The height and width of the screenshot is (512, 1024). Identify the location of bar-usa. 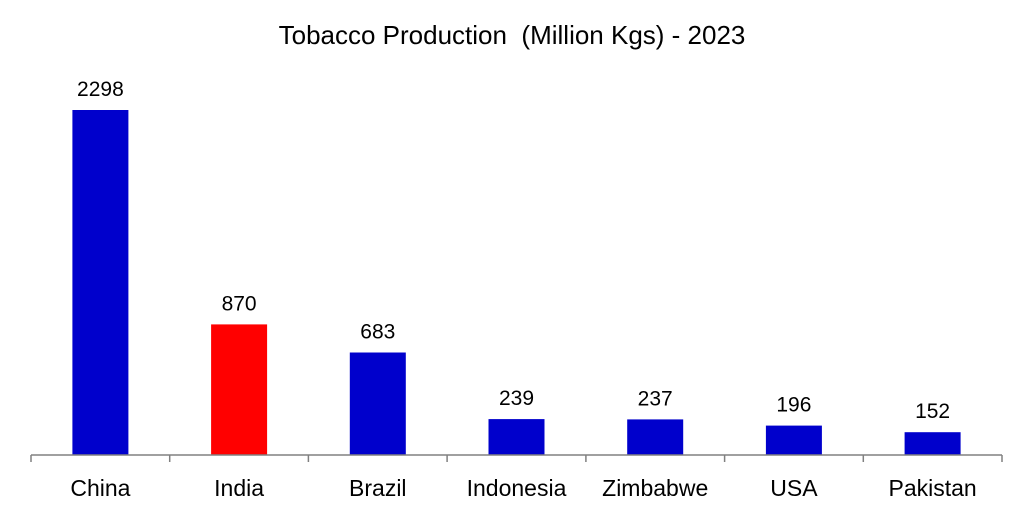
(793, 440).